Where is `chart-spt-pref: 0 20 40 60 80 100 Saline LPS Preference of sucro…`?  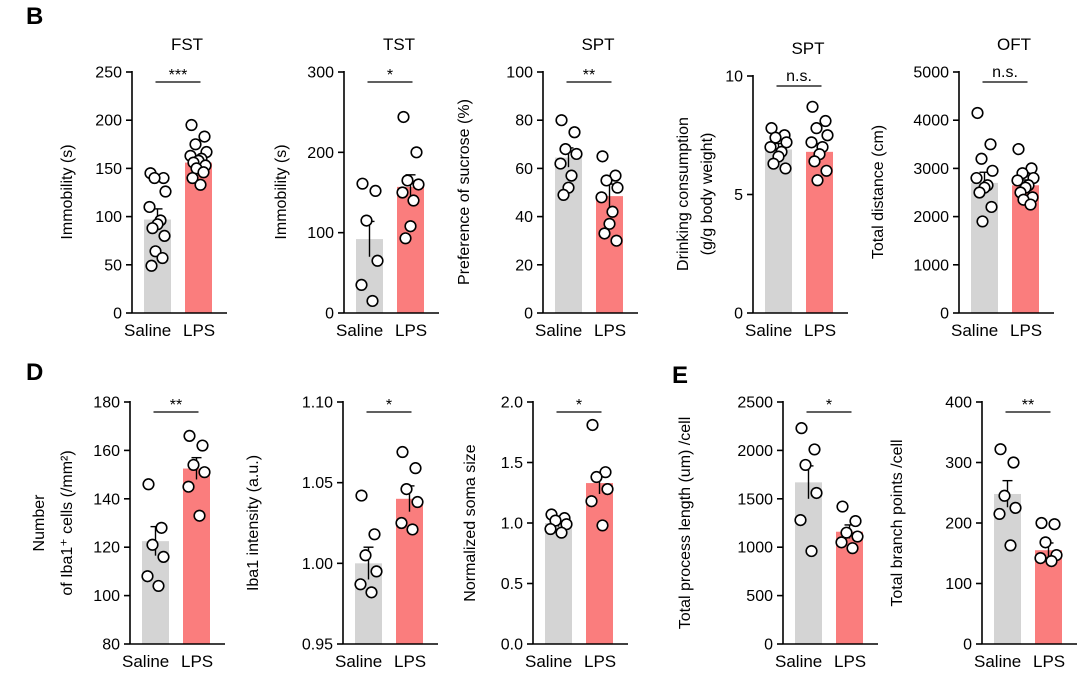
chart-spt-pref: 0 20 40 60 80 100 Saline LPS Preference of sucro… is located at coordinates (547, 187).